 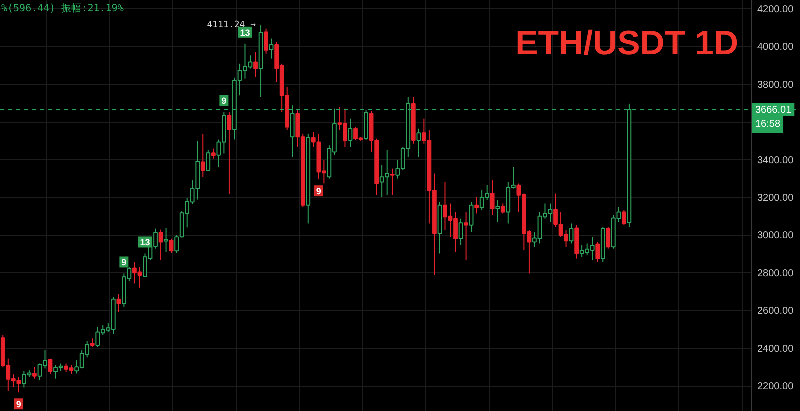 I want to click on text: ETH/USDT 1D, so click(x=627, y=43).